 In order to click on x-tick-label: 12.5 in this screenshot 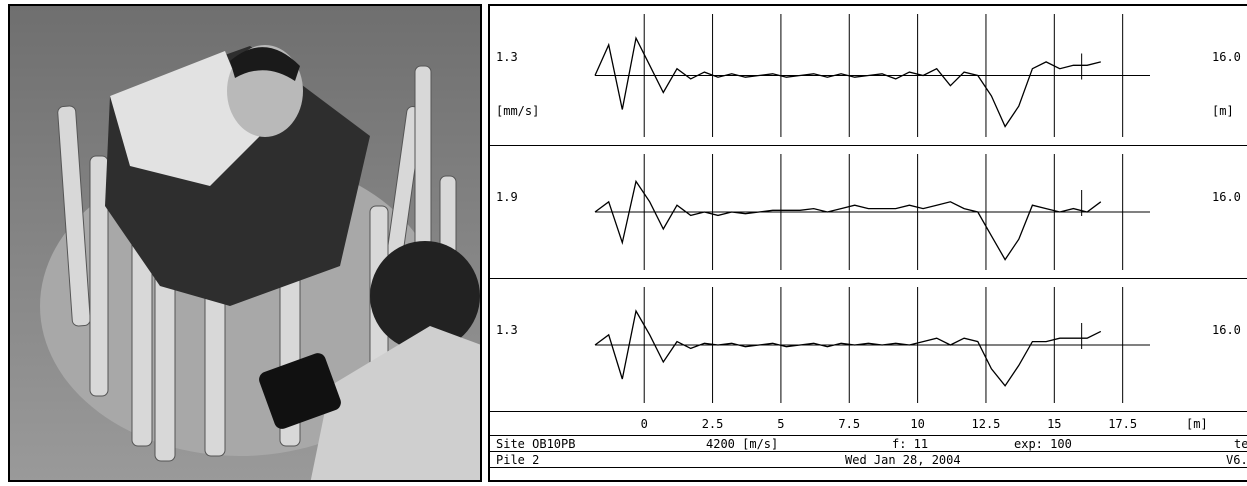, I will do `click(986, 424)`.